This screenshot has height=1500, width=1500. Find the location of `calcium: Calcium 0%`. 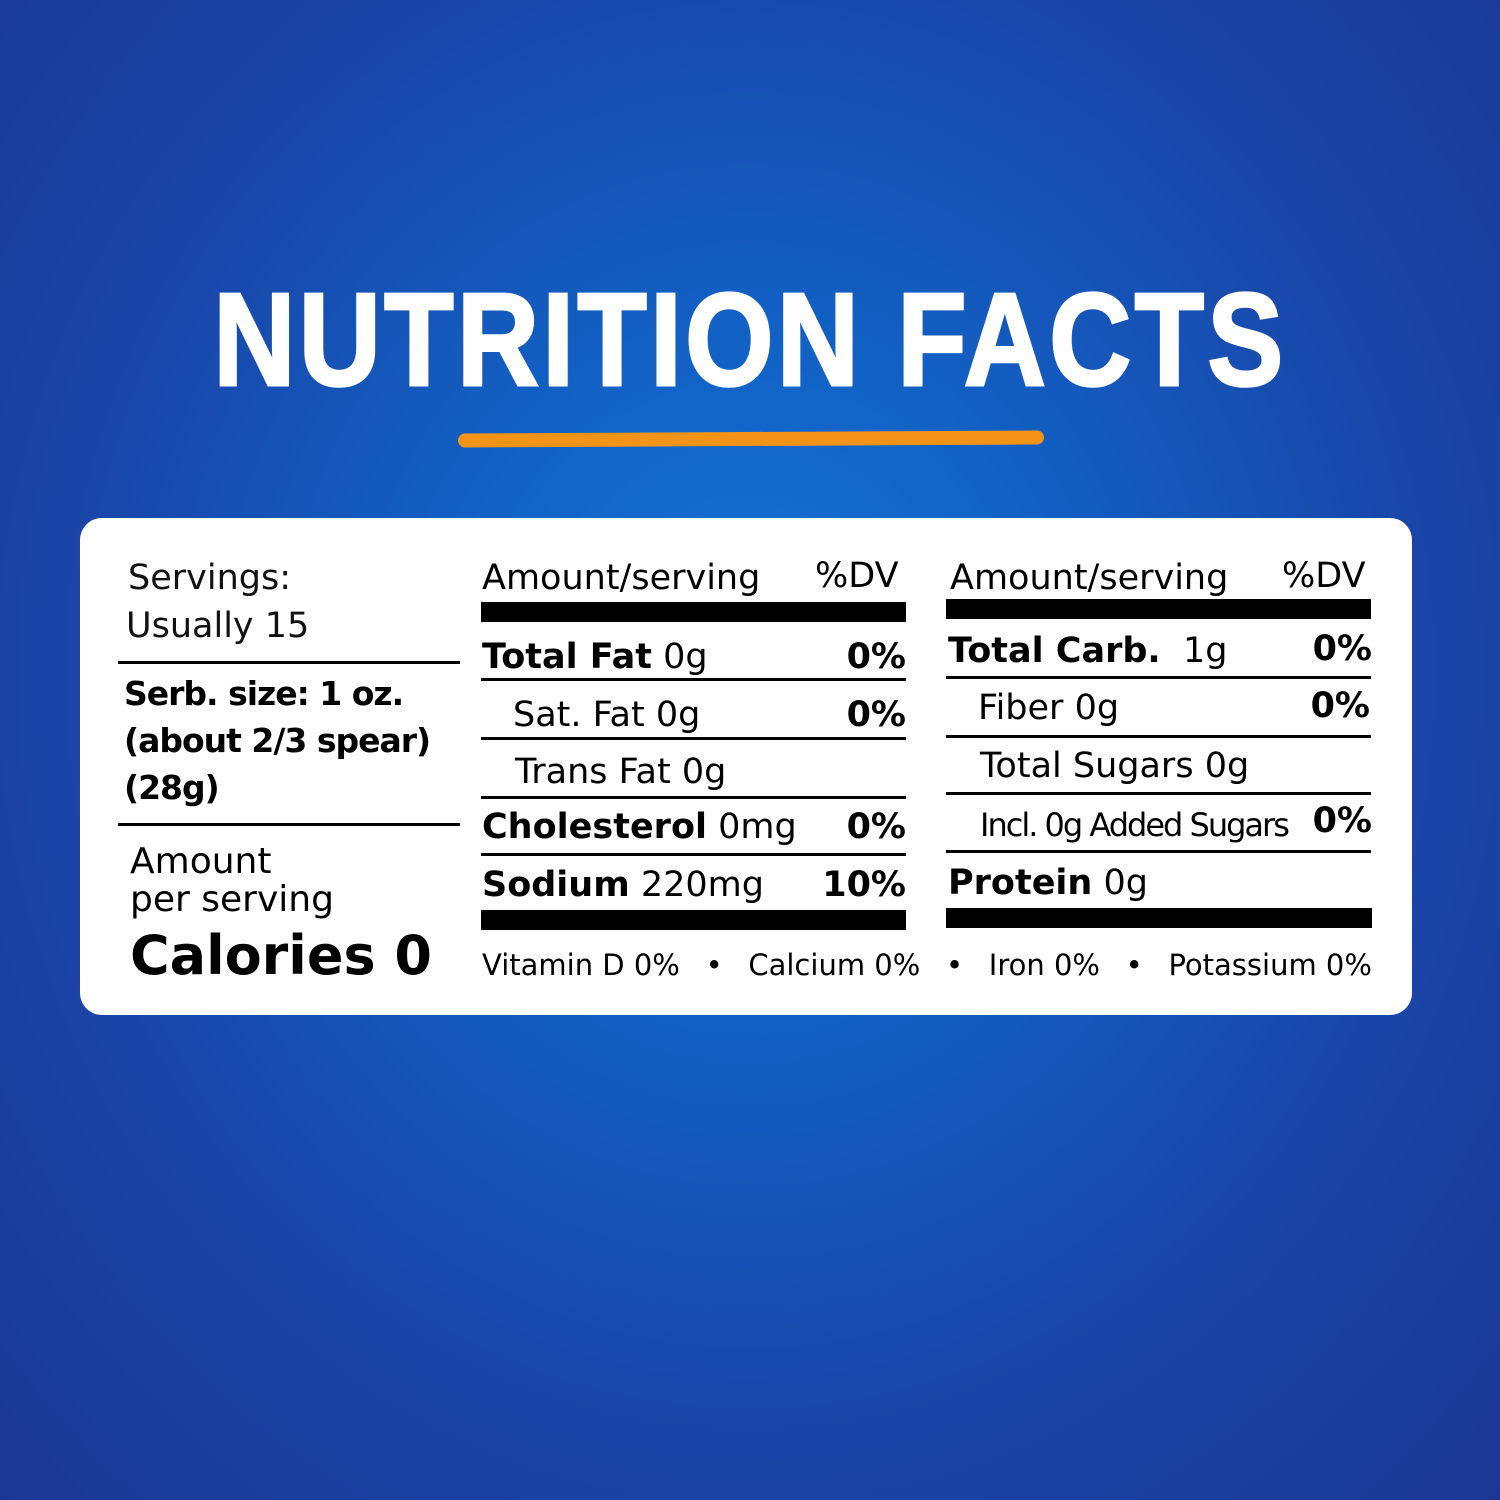

calcium: Calcium 0% is located at coordinates (834, 965).